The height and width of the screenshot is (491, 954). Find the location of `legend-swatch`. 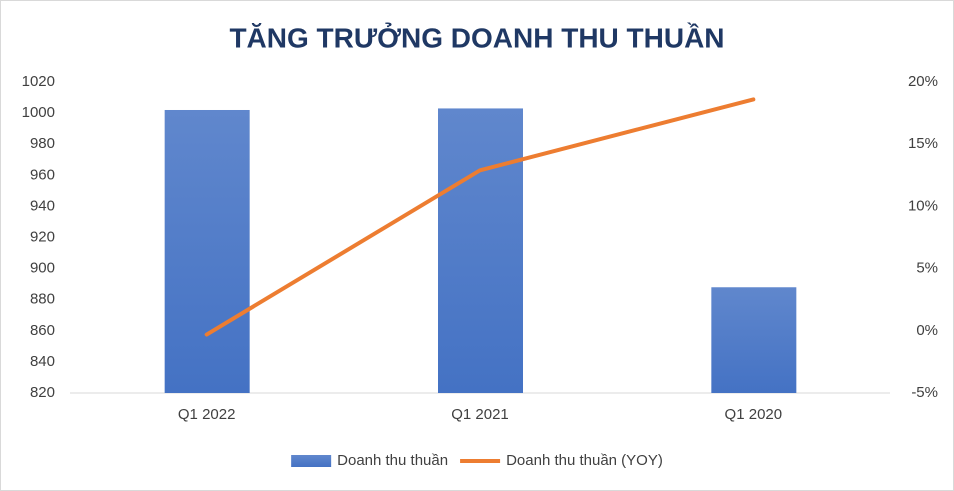

legend-swatch is located at coordinates (311, 461).